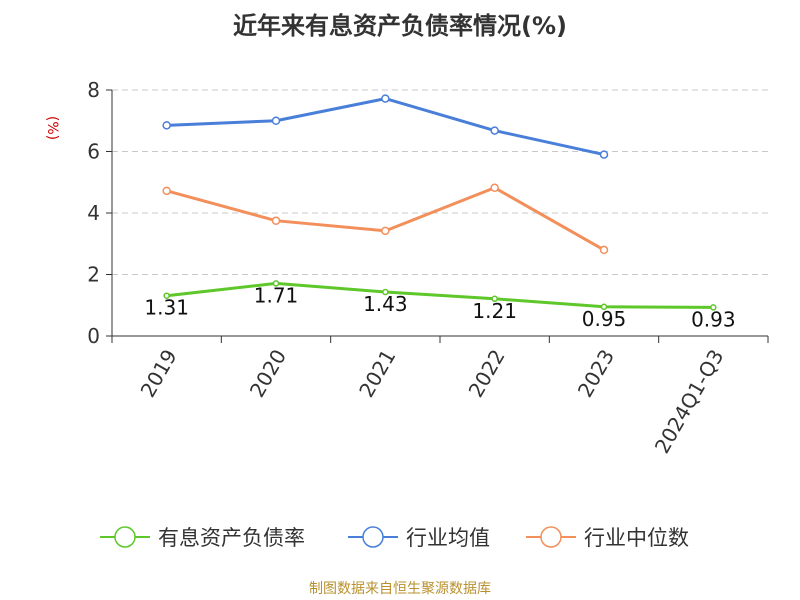 The image size is (800, 600). Describe the element at coordinates (596, 373) in the screenshot. I see `x-tick-label-4: 2023` at that location.